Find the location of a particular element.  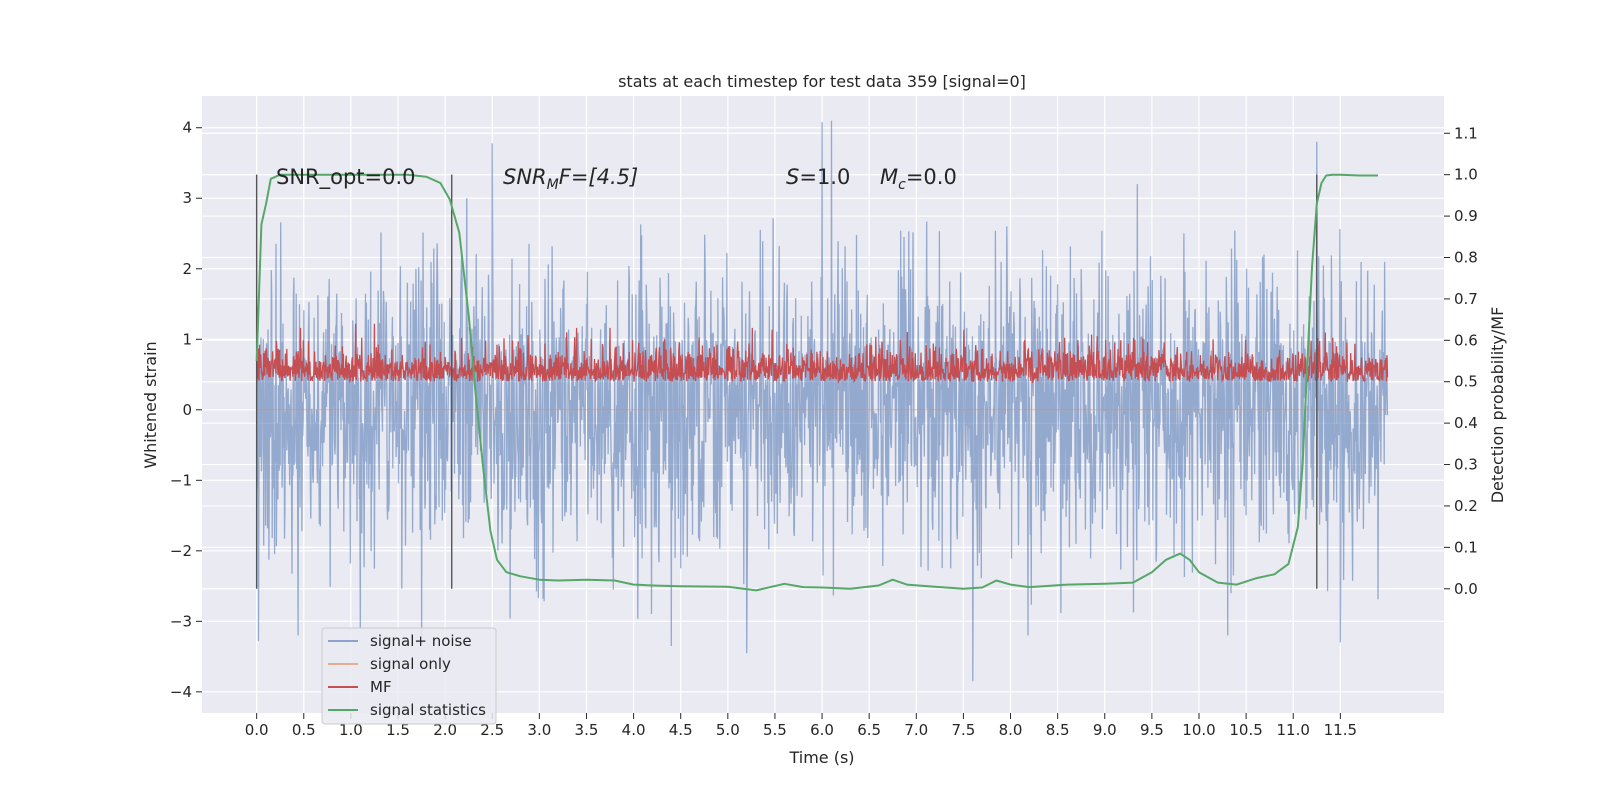

y-tick-label-6: −2 is located at coordinates (181, 551).